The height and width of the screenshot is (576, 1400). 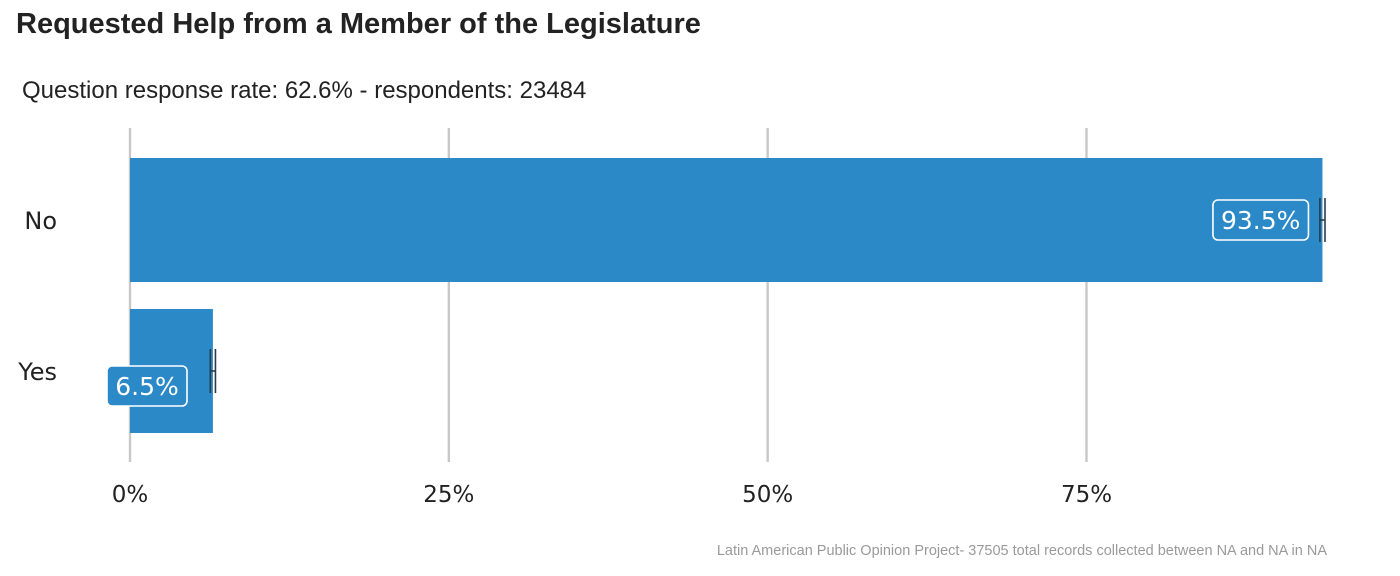 I want to click on value-label-text: 93.5%, so click(x=1260, y=220).